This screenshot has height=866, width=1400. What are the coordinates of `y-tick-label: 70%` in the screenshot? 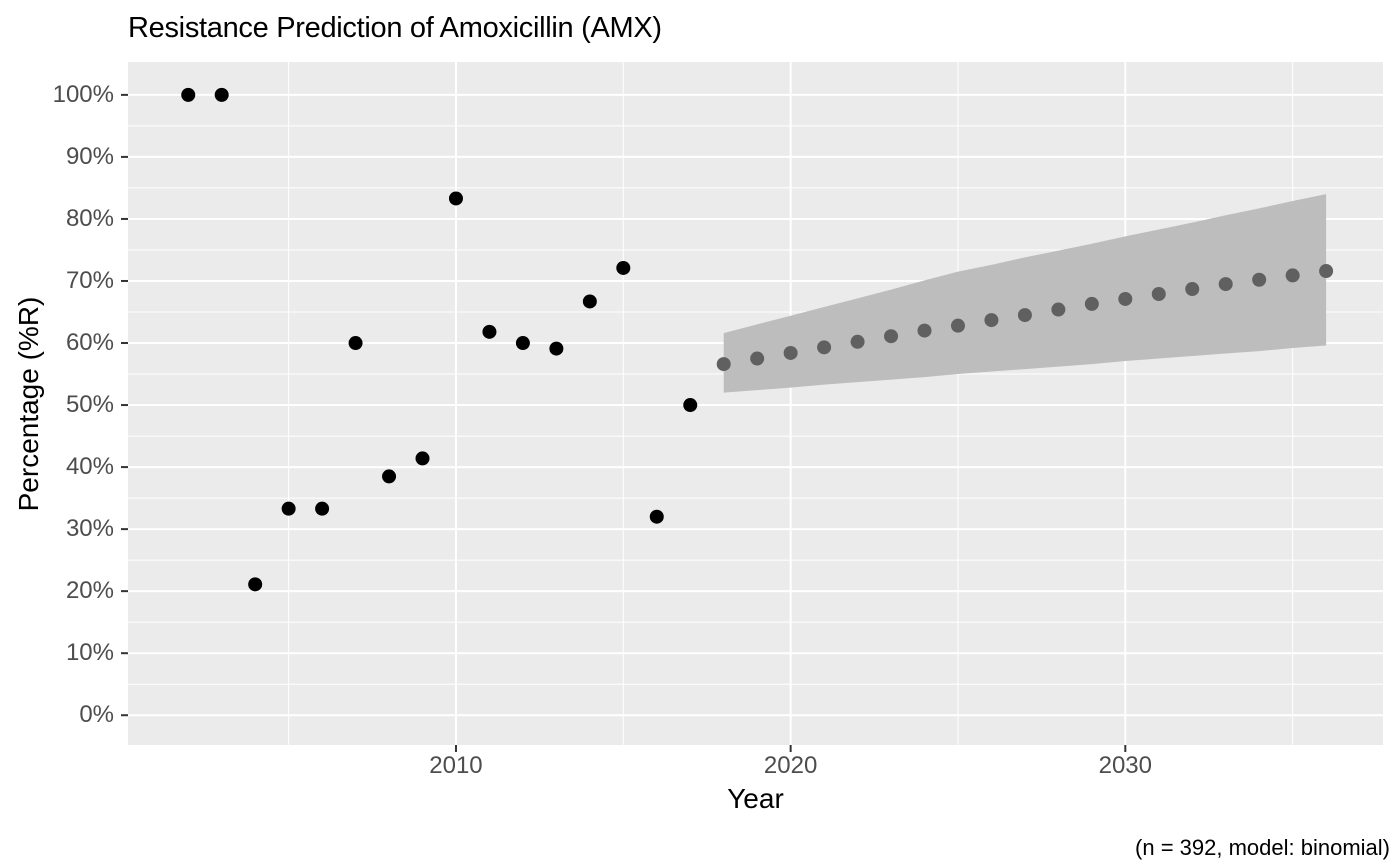 It's located at (89, 280).